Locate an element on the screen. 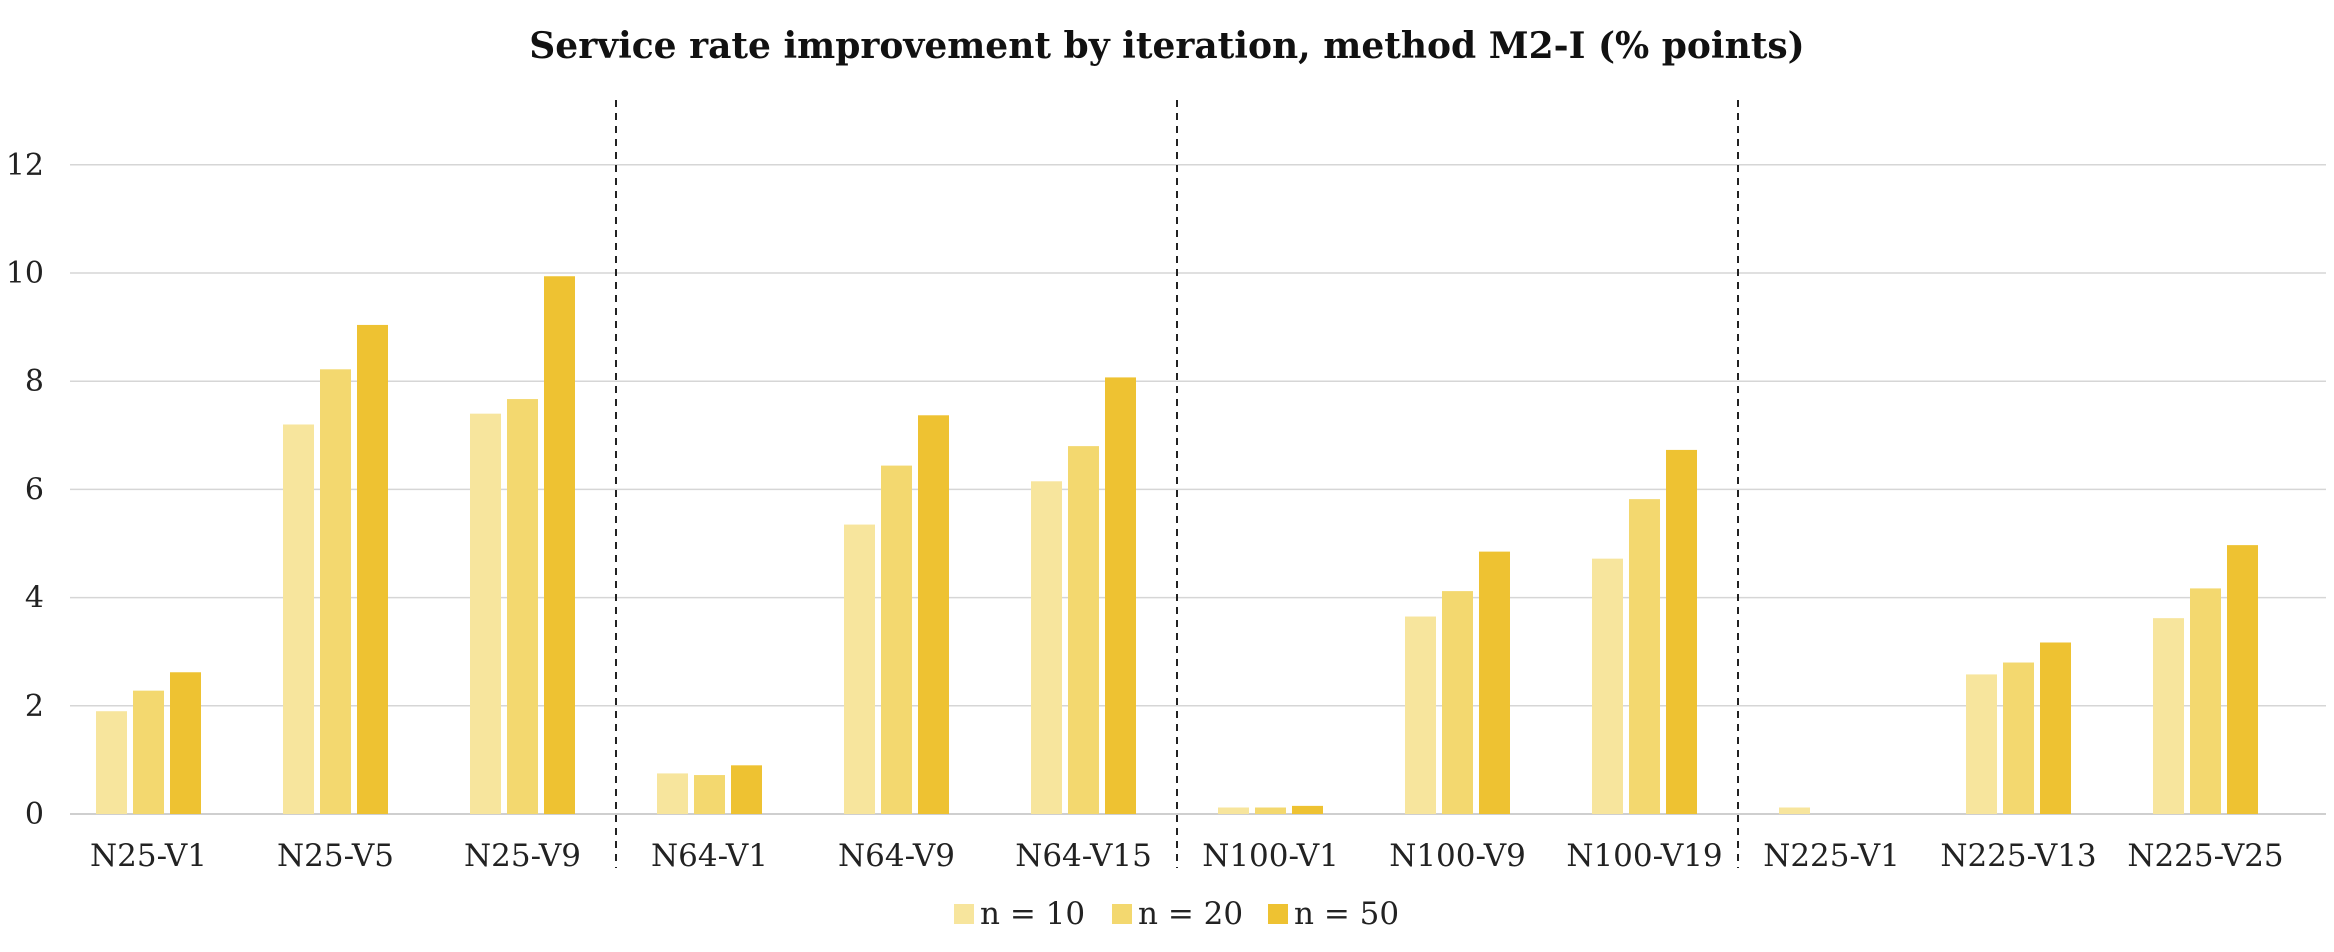 This screenshot has height=952, width=2334. y-tick-label: 12 is located at coordinates (25, 165).